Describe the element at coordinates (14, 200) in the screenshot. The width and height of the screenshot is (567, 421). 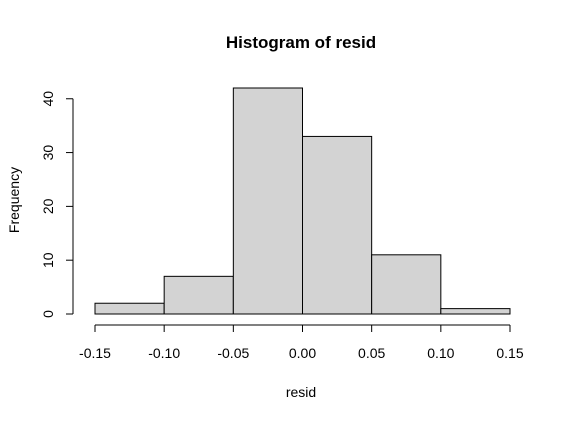
I see `y-axis-label: Frequency` at that location.